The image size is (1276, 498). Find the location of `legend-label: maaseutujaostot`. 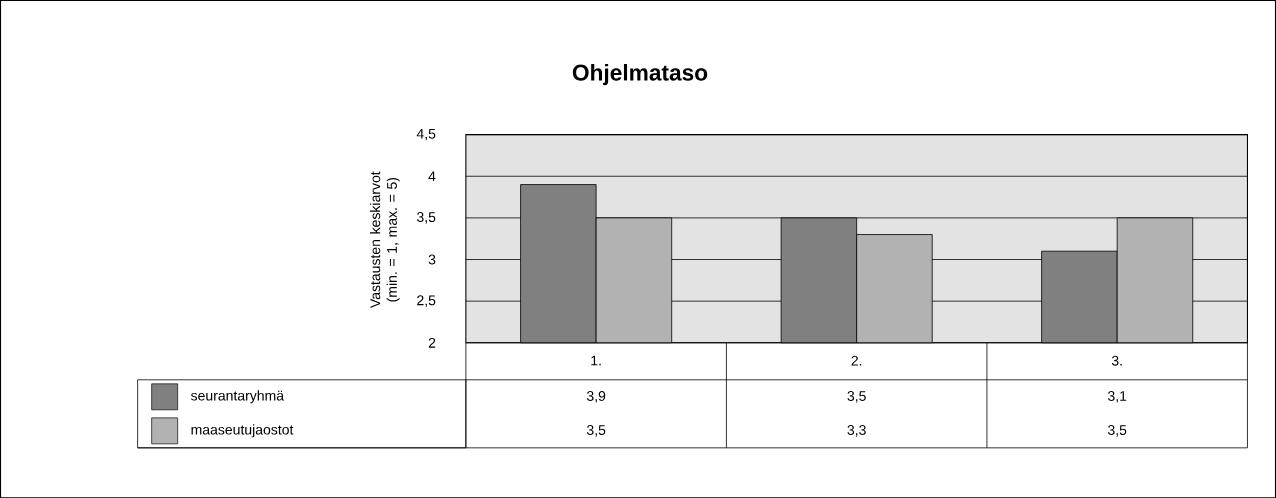

legend-label: maaseutujaostot is located at coordinates (242, 431).